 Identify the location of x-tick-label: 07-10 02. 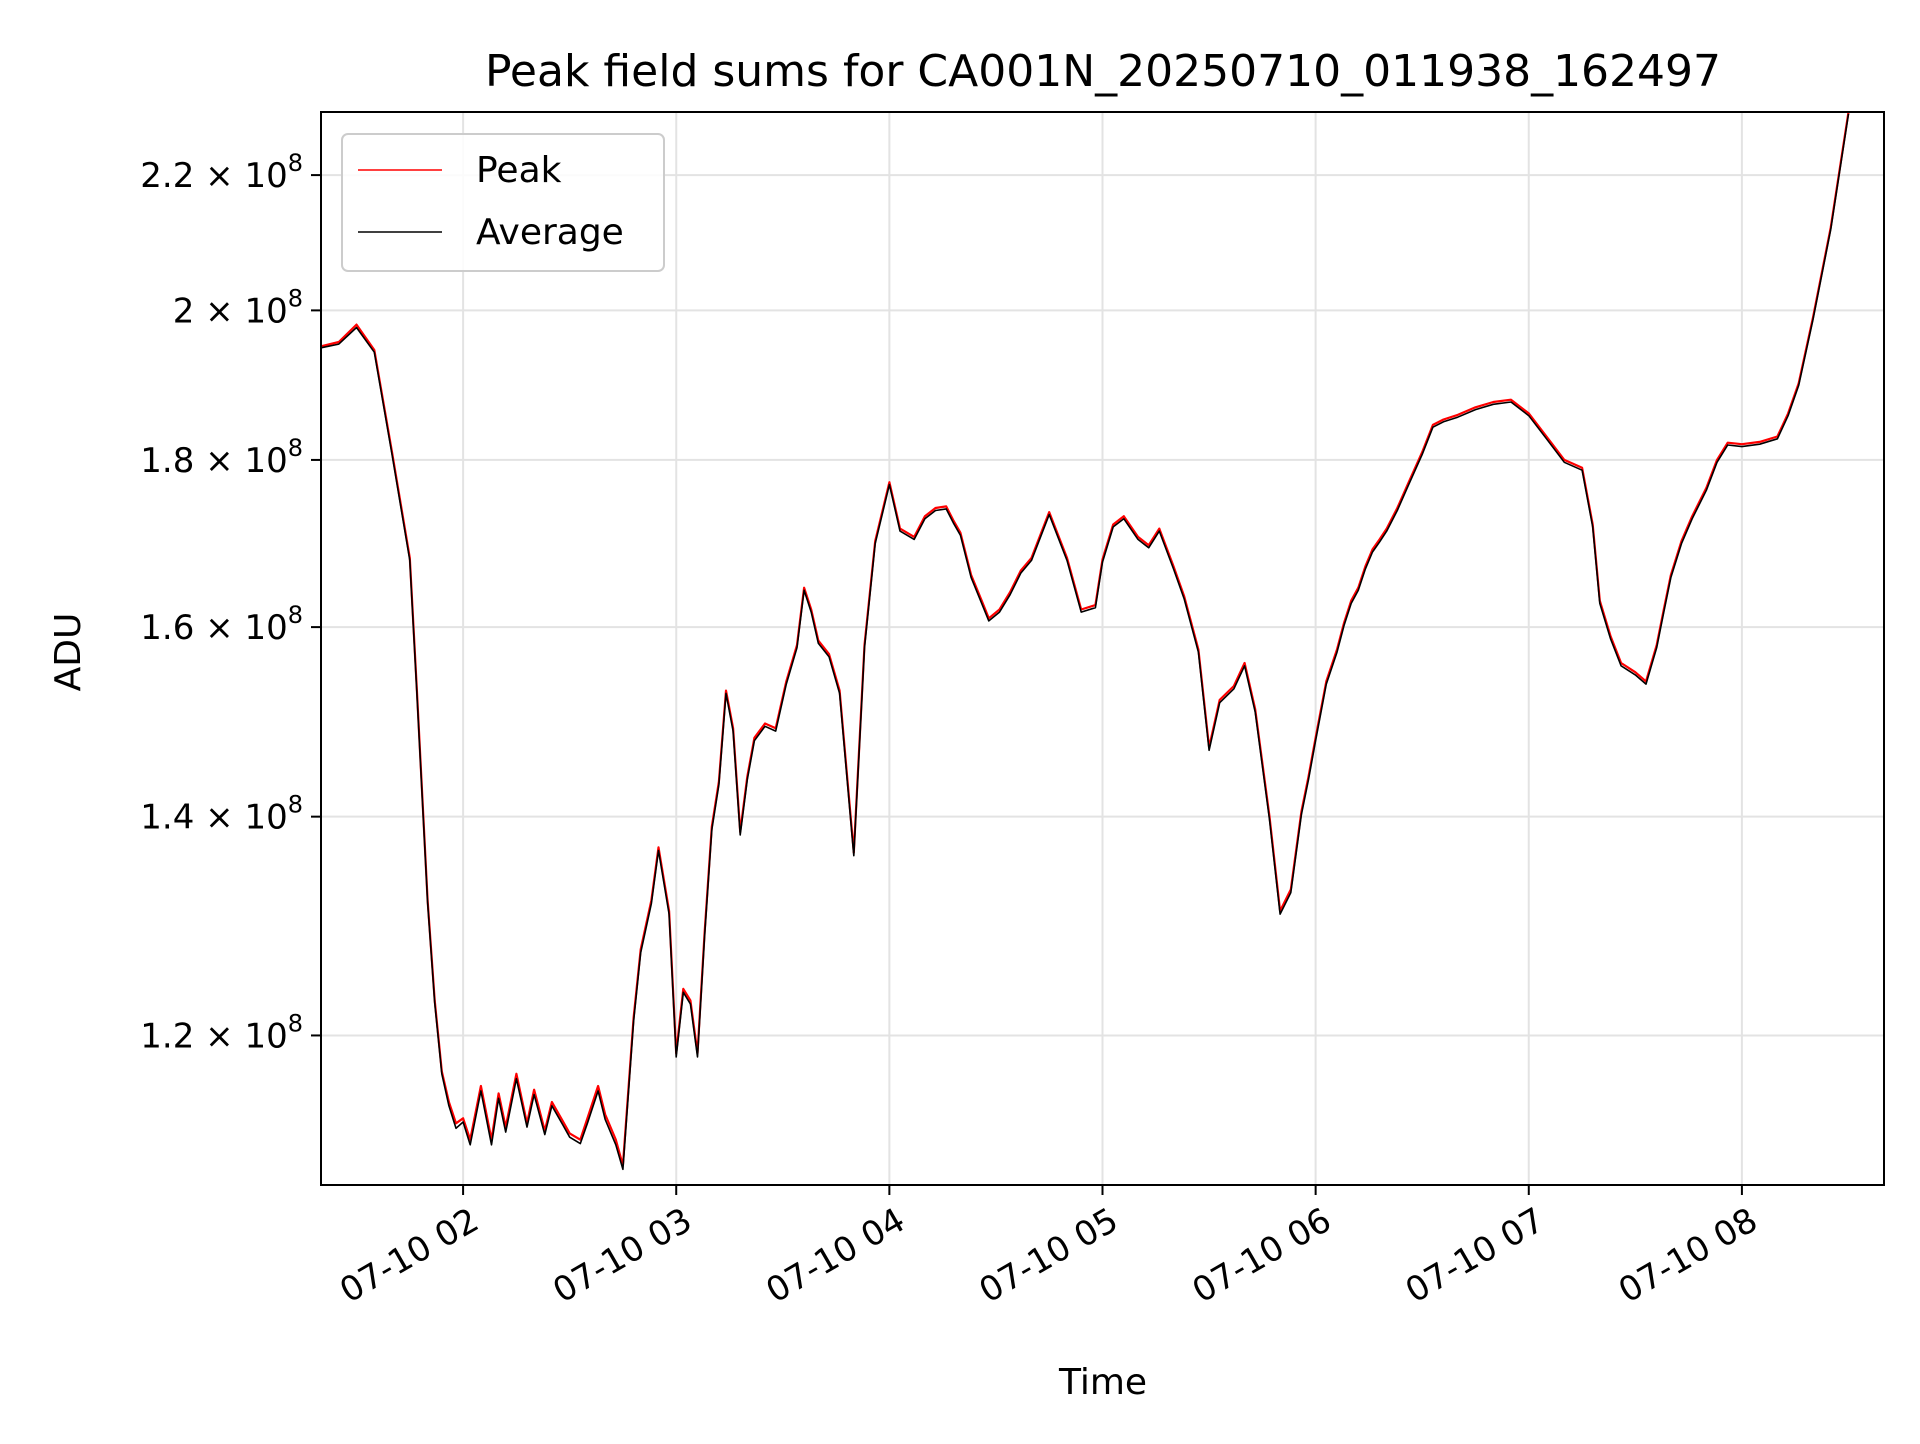
(409, 1255).